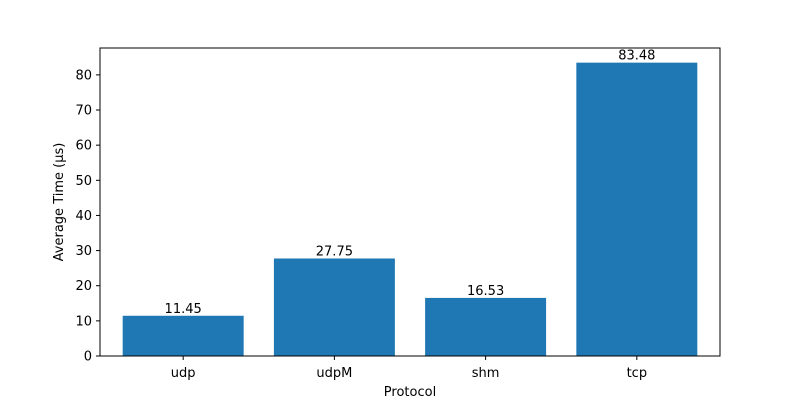 The width and height of the screenshot is (800, 400). Describe the element at coordinates (83, 216) in the screenshot. I see `y-tick-label-40: 40` at that location.